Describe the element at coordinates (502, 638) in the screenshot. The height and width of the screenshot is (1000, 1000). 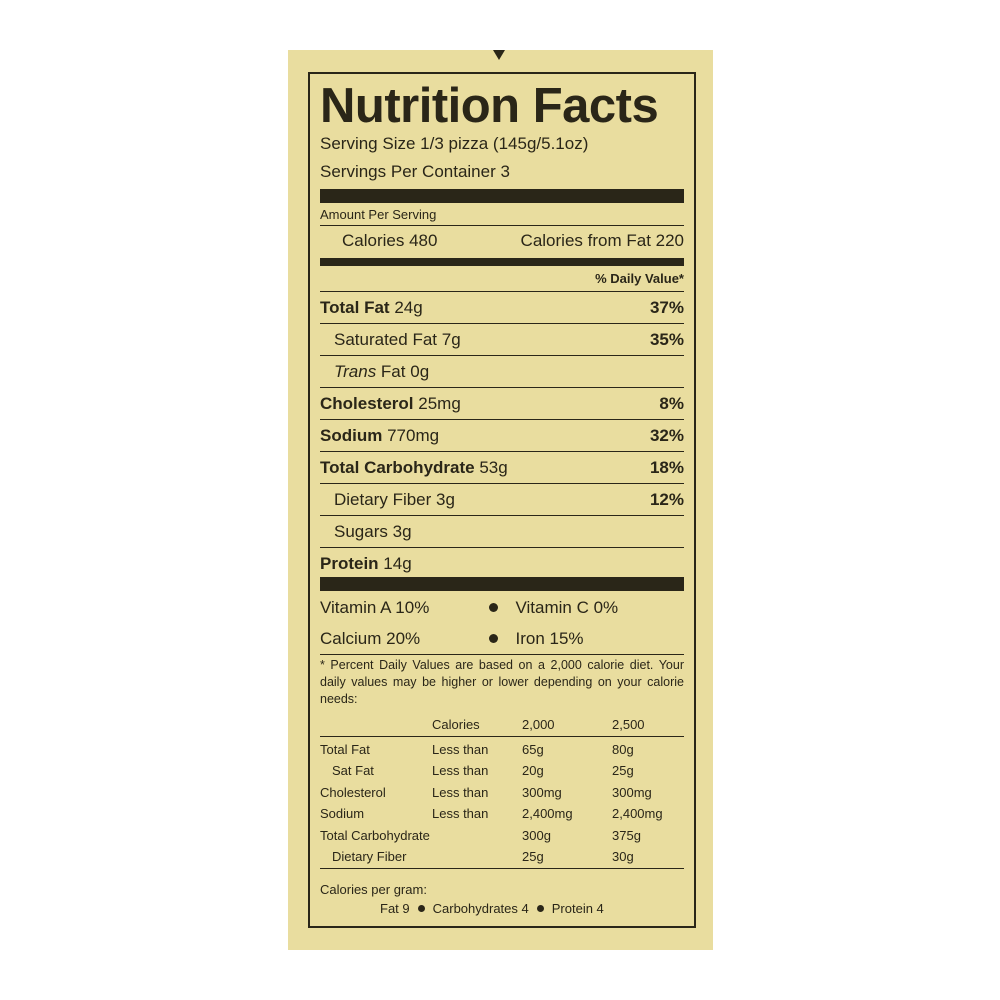
I see `vitamin-row: Calcium 20% Iron 15%` at that location.